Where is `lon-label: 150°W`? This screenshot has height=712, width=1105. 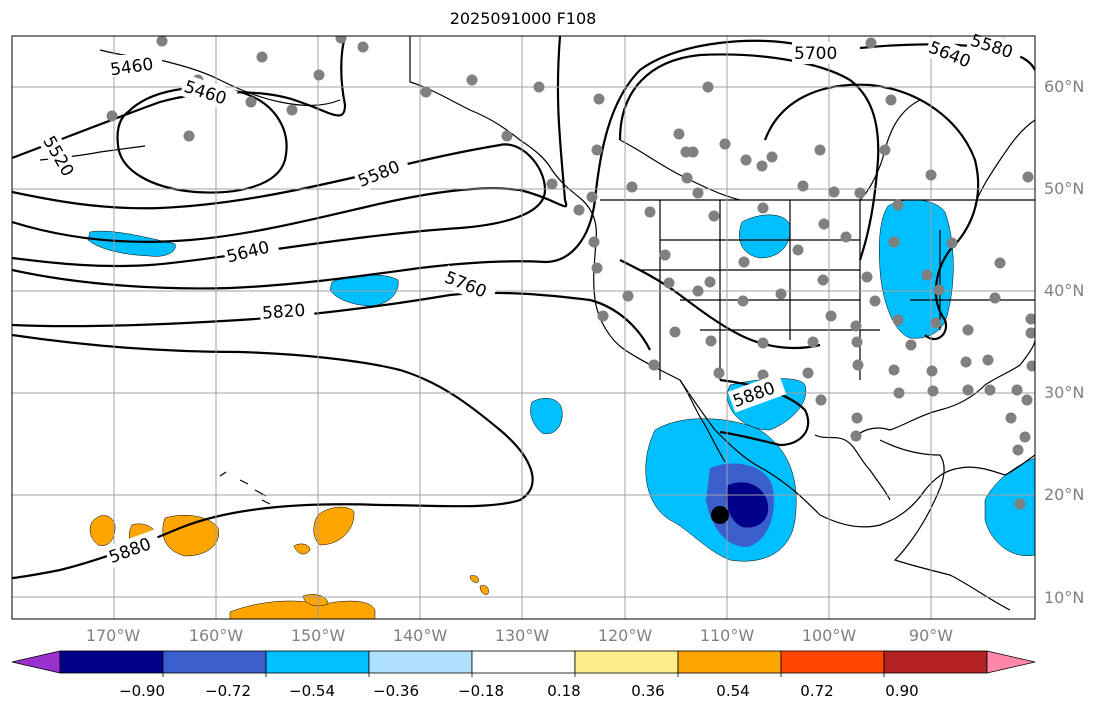 lon-label: 150°W is located at coordinates (318, 635).